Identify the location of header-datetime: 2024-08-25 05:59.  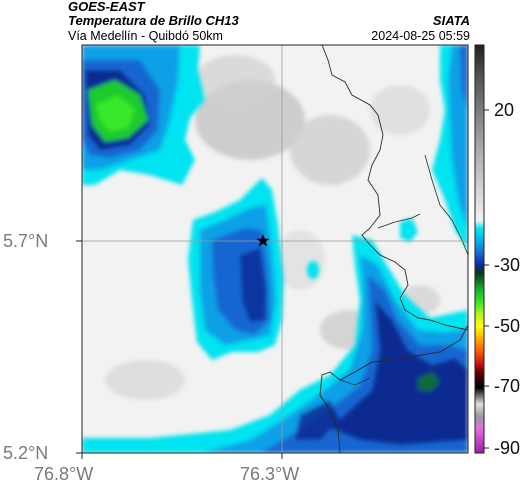
(420, 36).